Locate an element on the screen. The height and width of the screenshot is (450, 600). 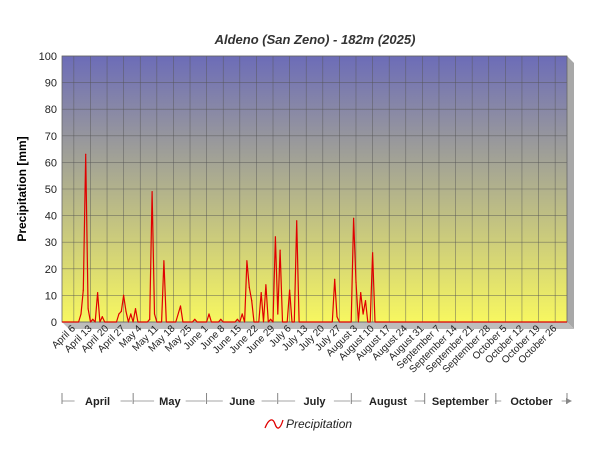
month-label: July is located at coordinates (314, 402).